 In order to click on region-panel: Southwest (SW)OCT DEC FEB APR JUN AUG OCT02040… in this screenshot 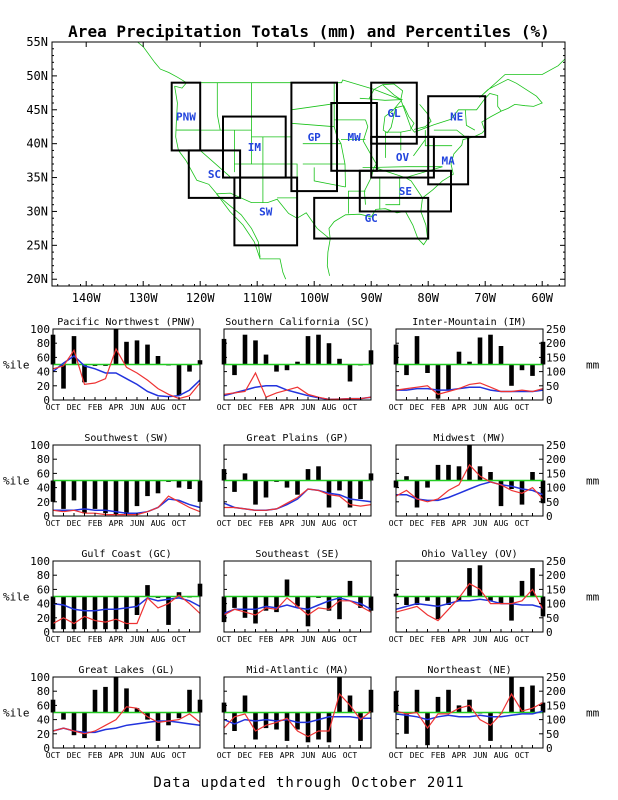, I will do `click(103, 480)`.